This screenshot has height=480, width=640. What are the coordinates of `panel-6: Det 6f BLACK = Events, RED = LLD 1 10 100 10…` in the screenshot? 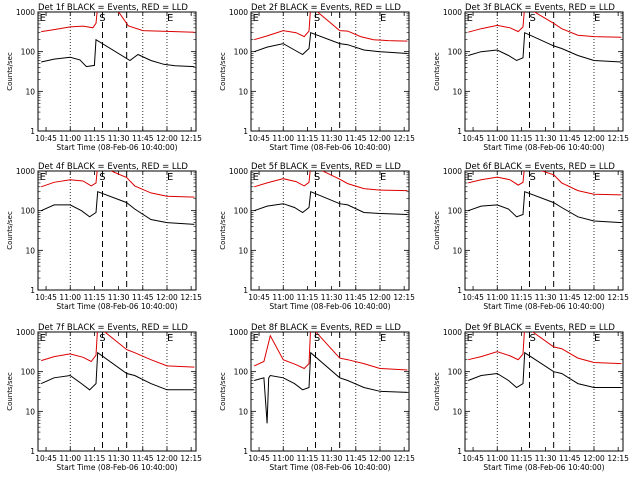 It's located at (531, 236).